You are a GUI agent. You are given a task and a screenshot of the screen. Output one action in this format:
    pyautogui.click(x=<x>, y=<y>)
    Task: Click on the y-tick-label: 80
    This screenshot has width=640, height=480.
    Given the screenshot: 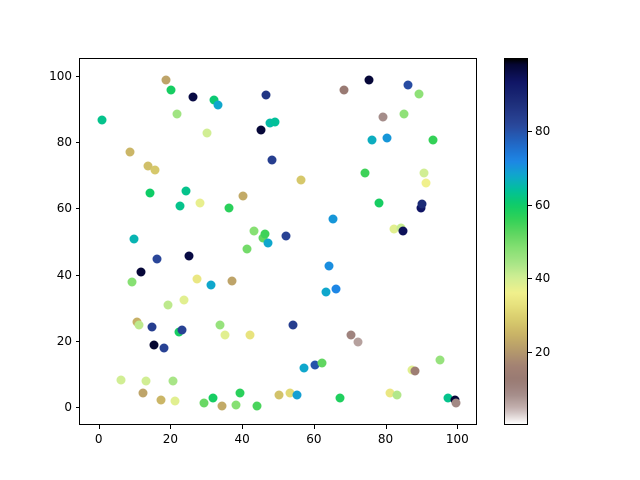 What is the action you would take?
    pyautogui.click(x=64, y=142)
    